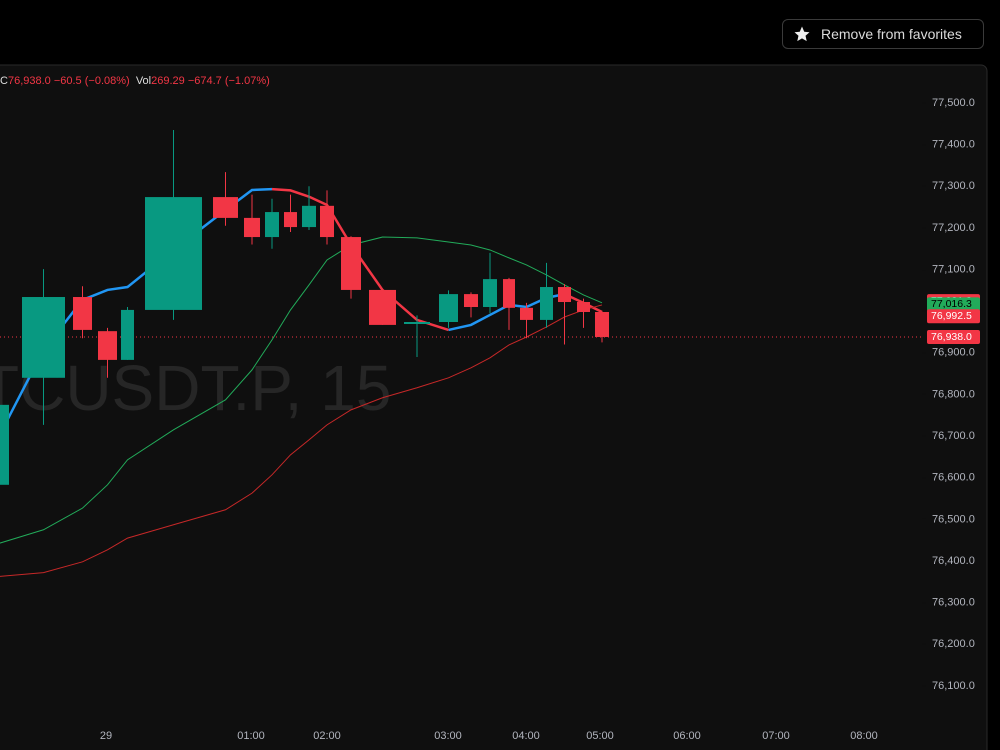 This screenshot has width=1000, height=750. I want to click on star-icon, so click(802, 34).